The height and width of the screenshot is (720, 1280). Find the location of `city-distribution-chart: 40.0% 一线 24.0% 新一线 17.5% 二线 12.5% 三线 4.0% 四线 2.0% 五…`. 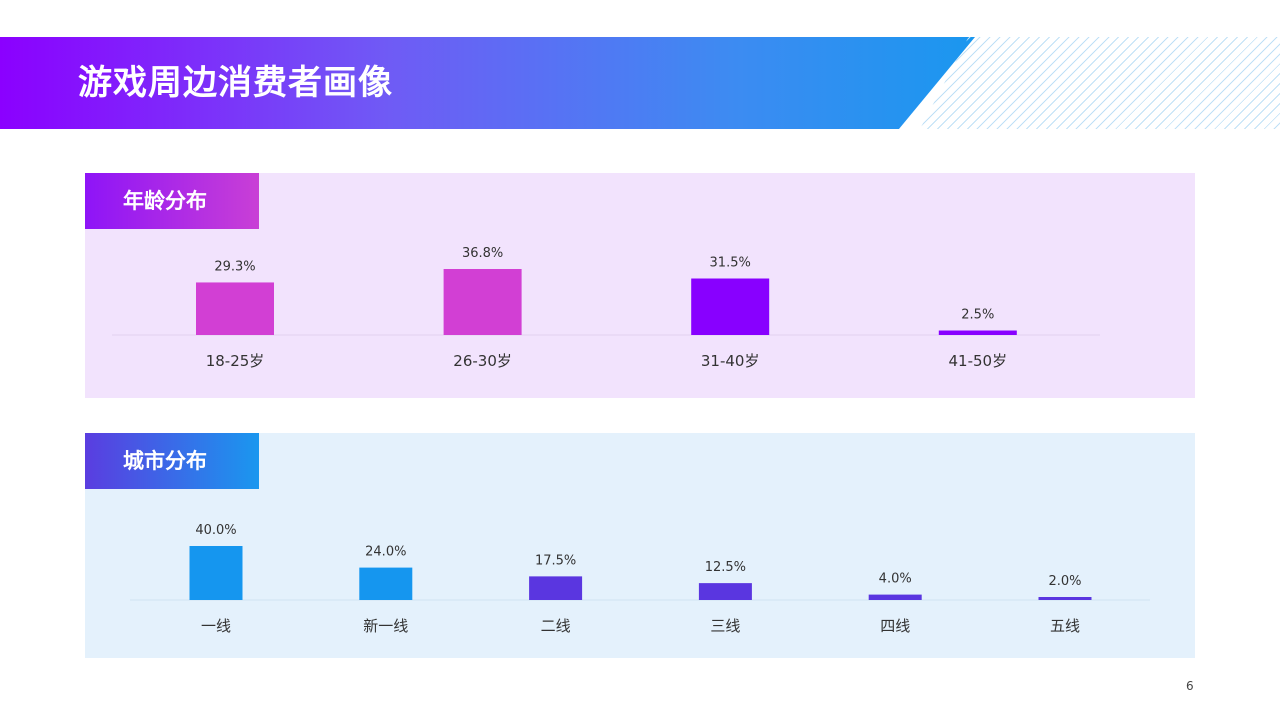

city-distribution-chart: 40.0% 一线 24.0% 新一线 17.5% 二线 12.5% 三线 4.0% 四线 2.0% 五… is located at coordinates (640, 579).